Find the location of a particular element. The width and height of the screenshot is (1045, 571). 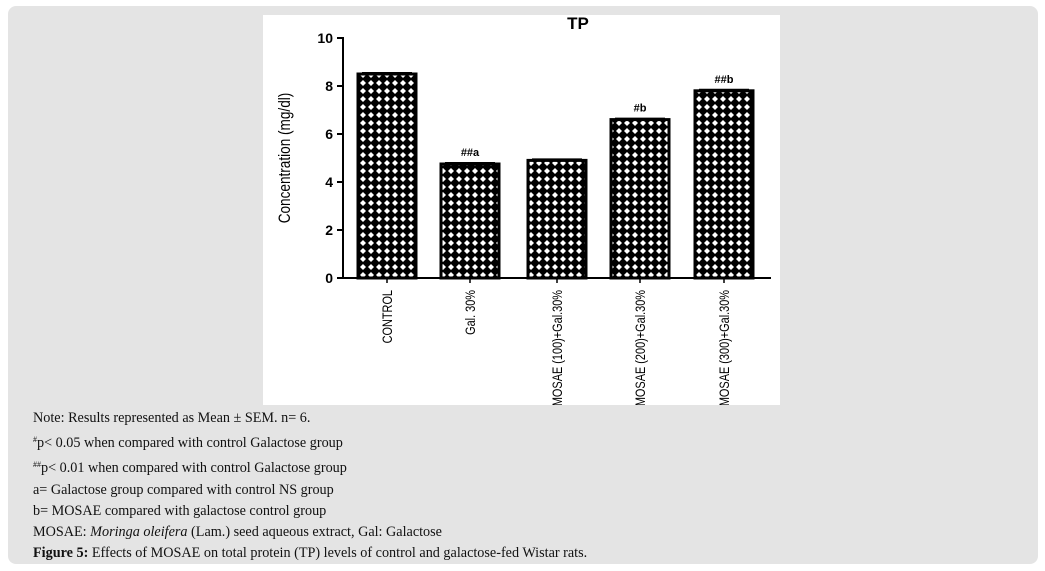

significance-label: ##a is located at coordinates (470, 153).